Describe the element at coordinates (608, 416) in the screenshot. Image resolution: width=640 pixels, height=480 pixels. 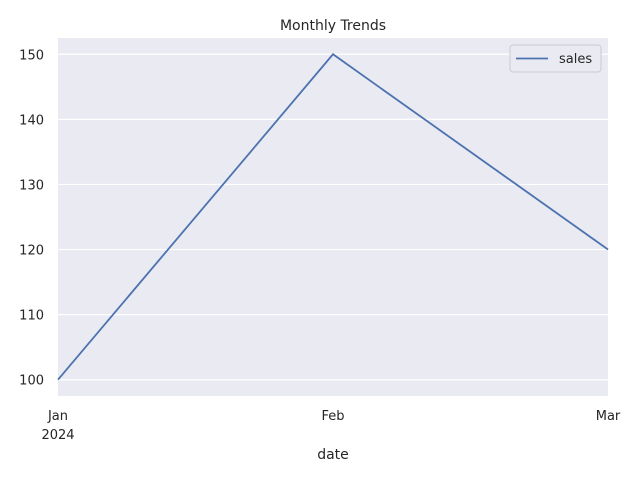
I see `x-tick-label: Mar` at that location.